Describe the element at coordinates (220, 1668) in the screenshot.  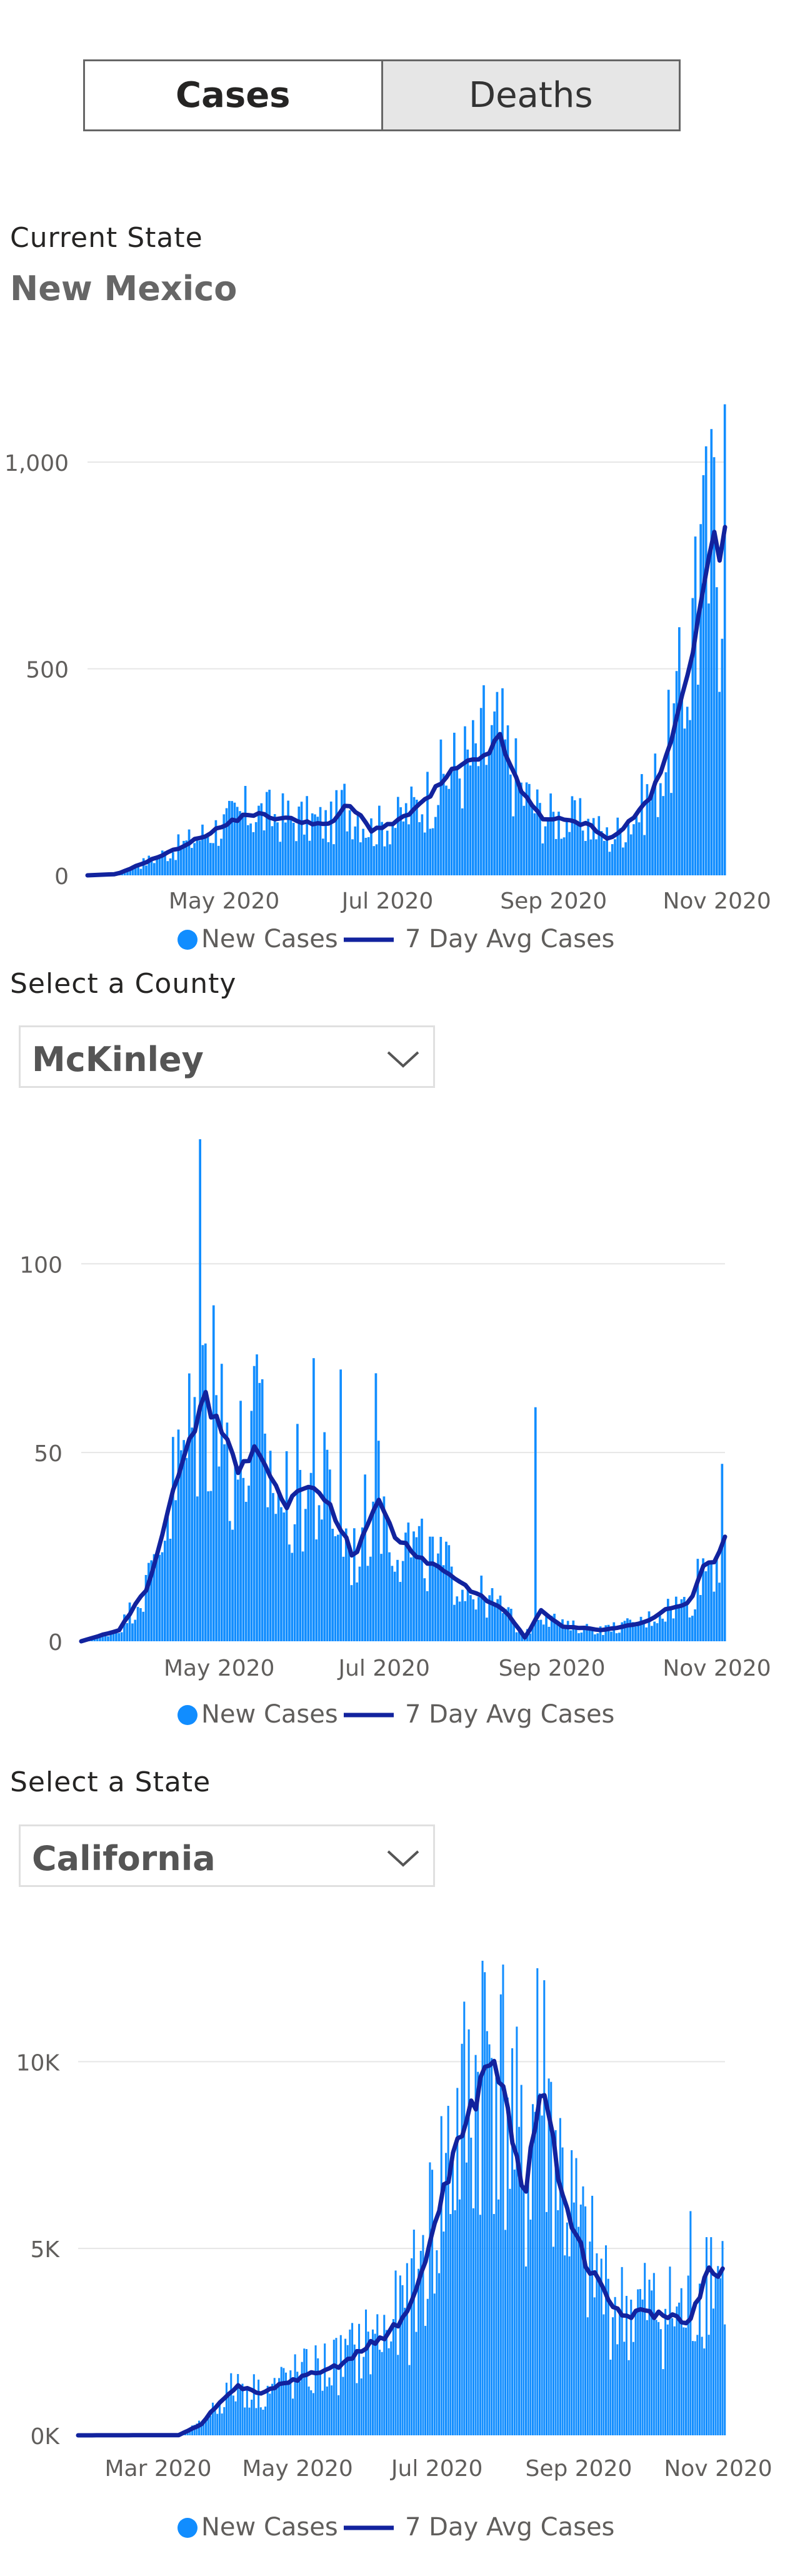
I see `x-tick-label: May 2020` at that location.